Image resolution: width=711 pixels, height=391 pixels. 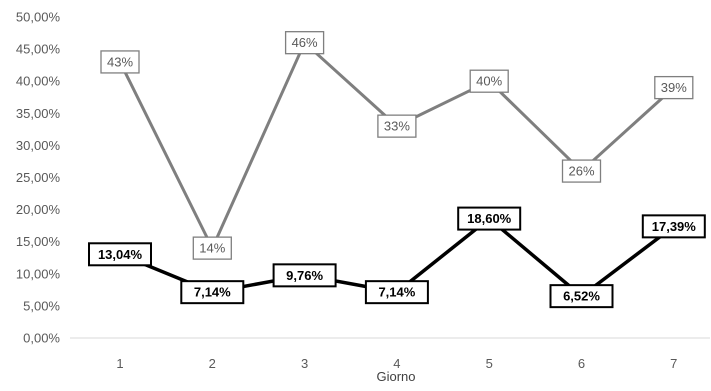 I want to click on y-tick-label: 25,00%, so click(x=38, y=177).